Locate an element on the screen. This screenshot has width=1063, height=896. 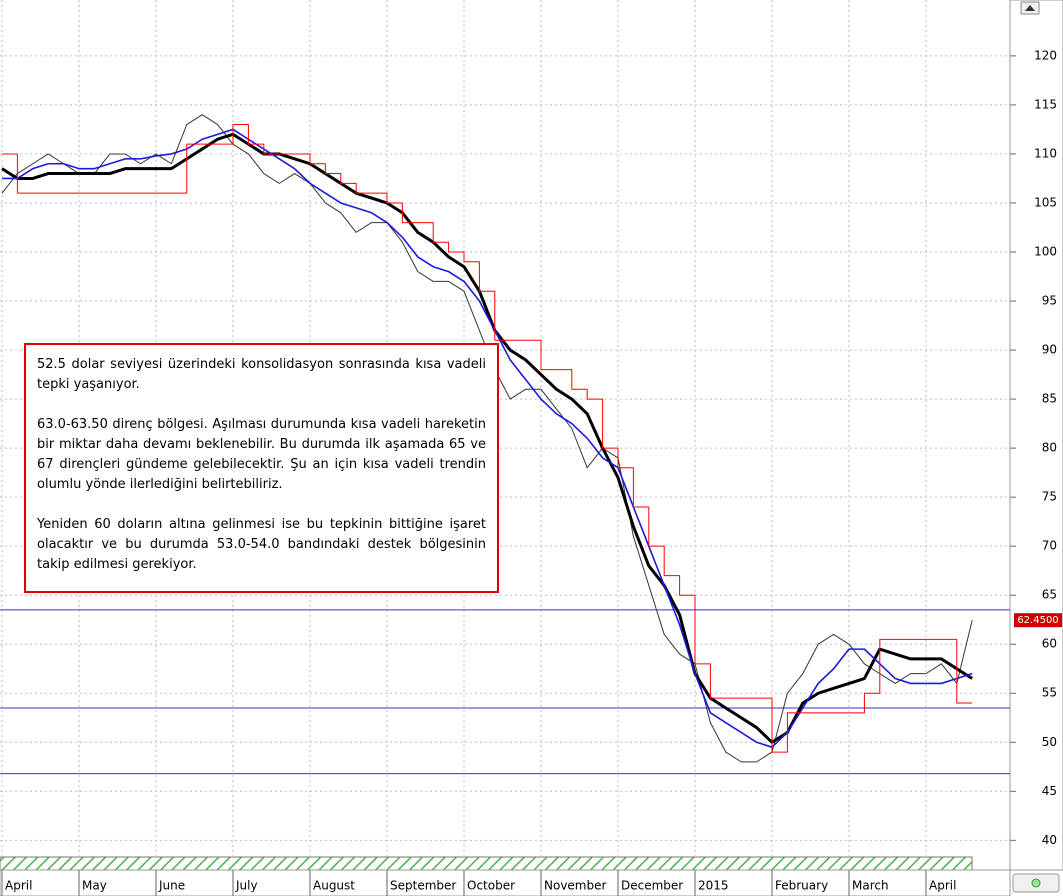
x-tick-label: June is located at coordinates (171, 886).